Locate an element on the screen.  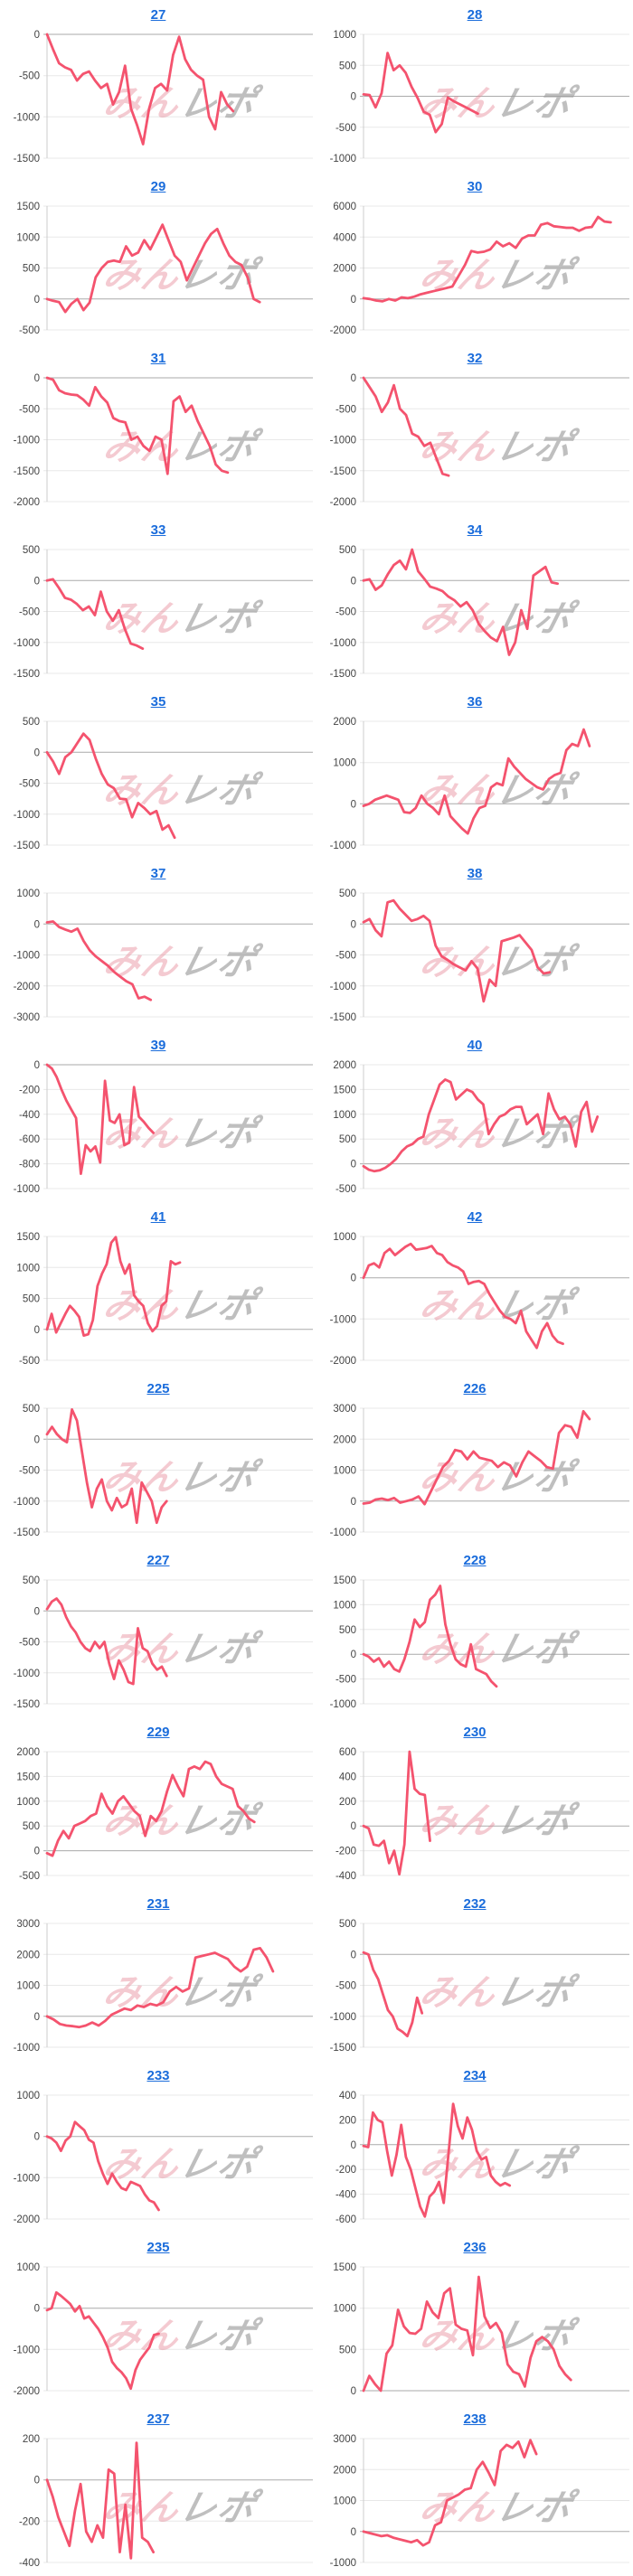
chart-title-link: 27 is located at coordinates (158, 15).